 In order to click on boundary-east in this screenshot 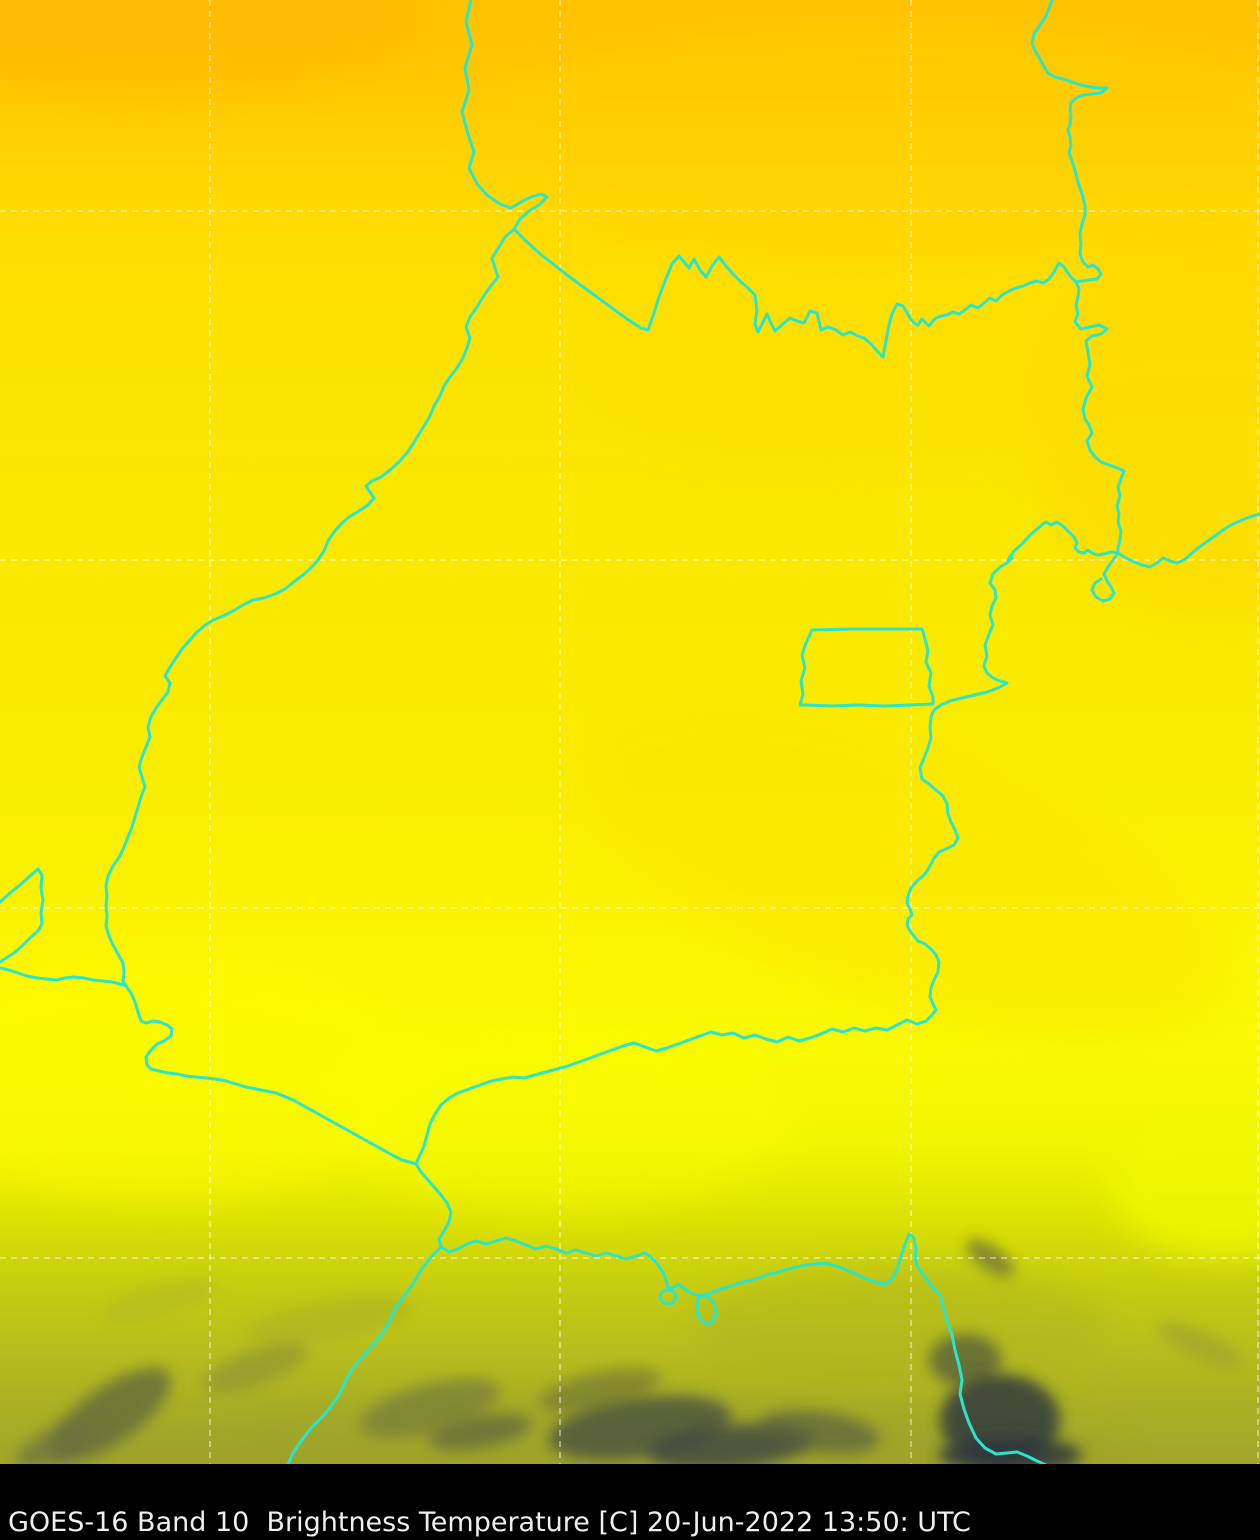, I will do `click(1015, 511)`.